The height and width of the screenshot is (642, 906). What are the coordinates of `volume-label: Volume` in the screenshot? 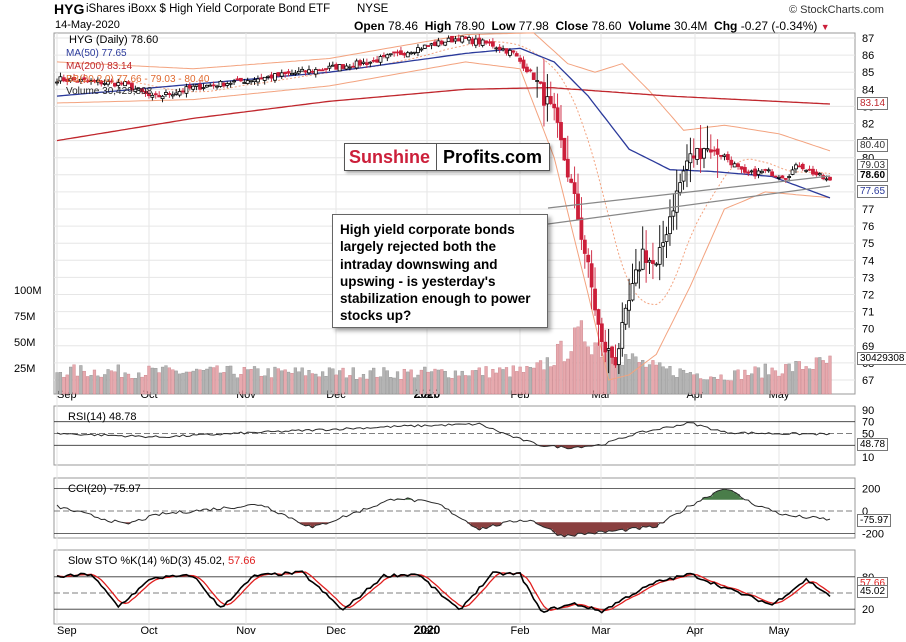 It's located at (649, 26).